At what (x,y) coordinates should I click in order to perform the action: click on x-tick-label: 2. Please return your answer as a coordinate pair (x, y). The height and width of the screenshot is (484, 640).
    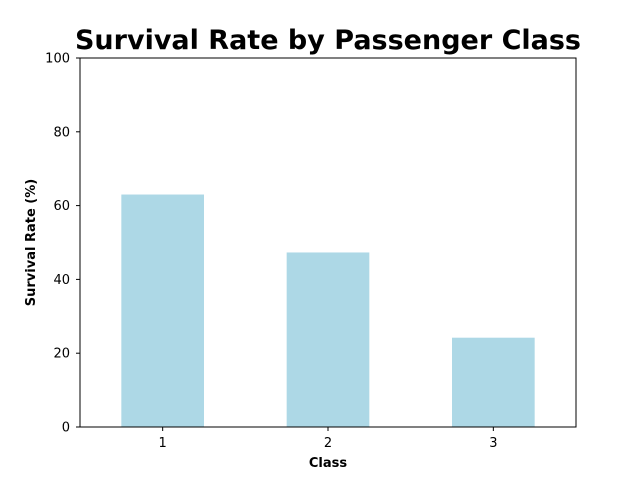
    Looking at the image, I should click on (328, 443).